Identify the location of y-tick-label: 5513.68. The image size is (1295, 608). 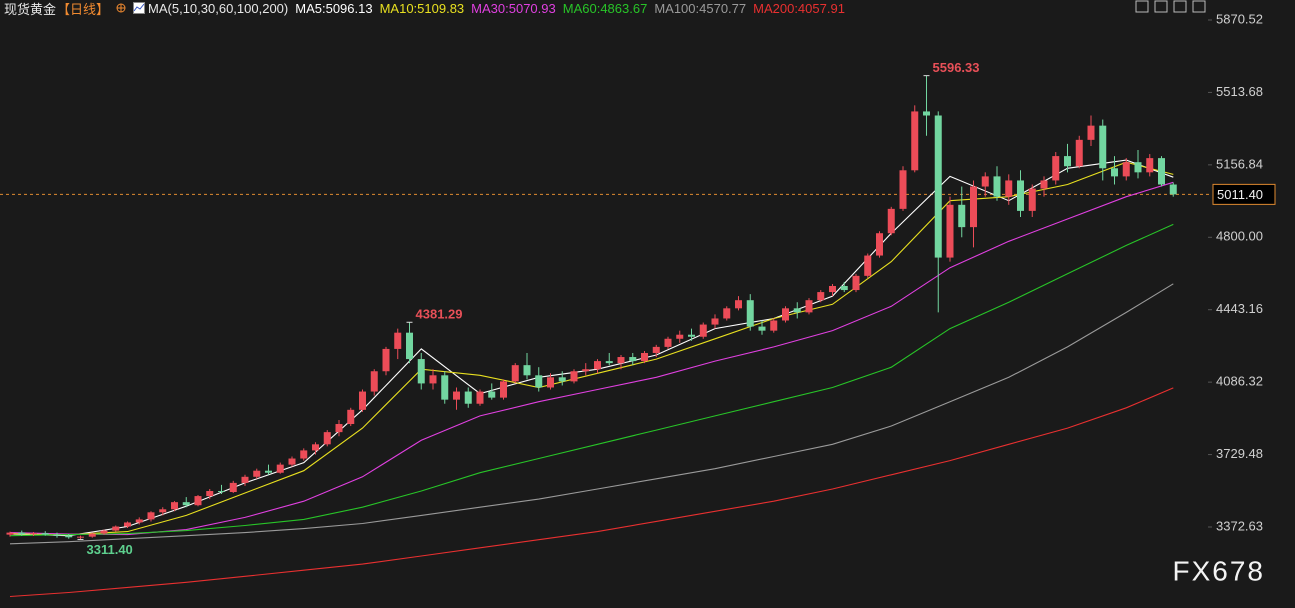
(1239, 91).